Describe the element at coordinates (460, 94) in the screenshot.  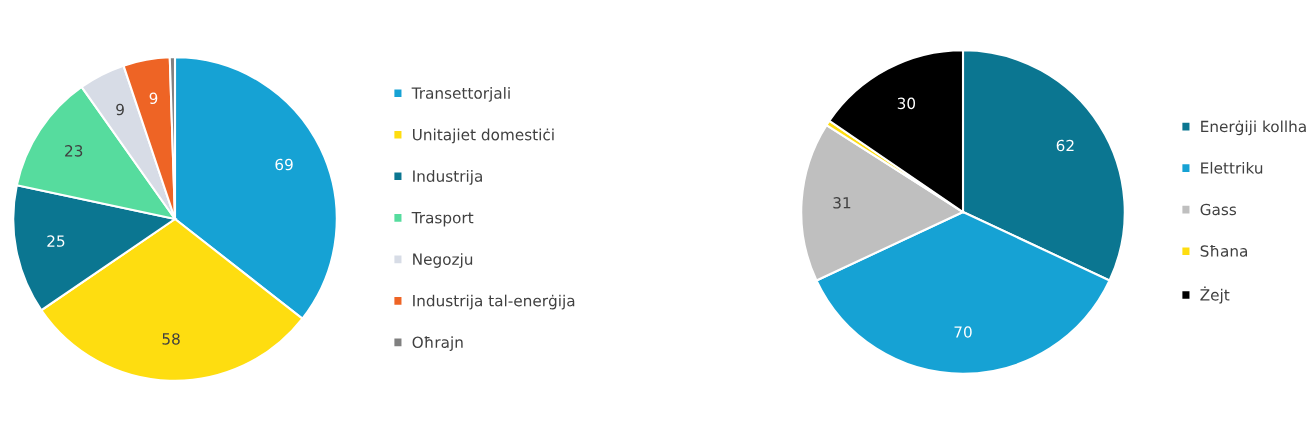
I see `legend-label: Transettorjali` at that location.